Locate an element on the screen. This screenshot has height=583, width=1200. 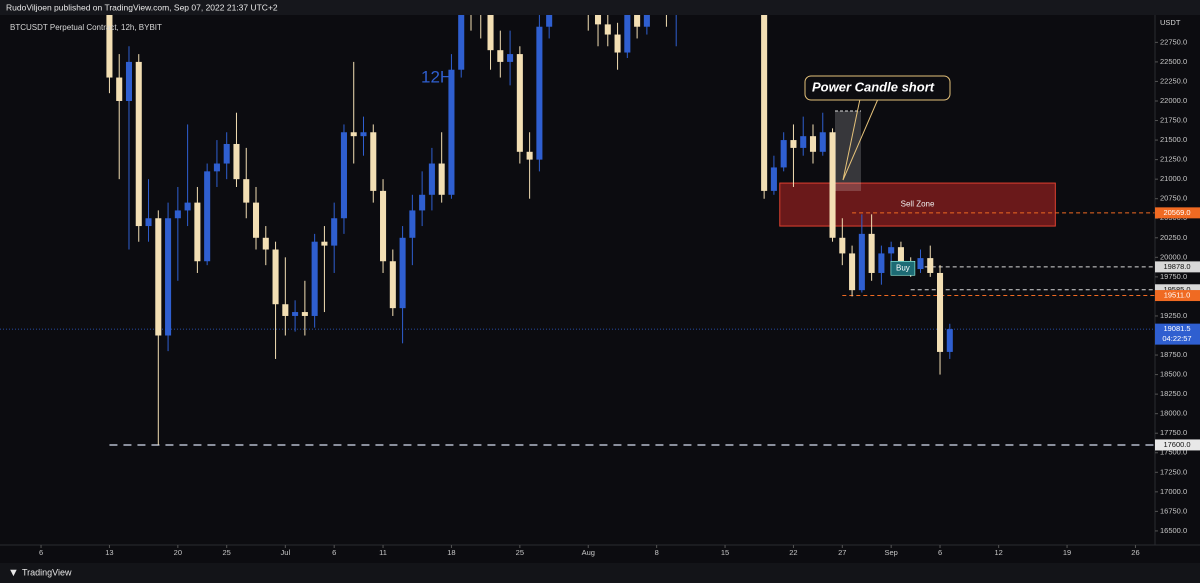
y-tick-label: 21750.0 is located at coordinates (1173, 120).